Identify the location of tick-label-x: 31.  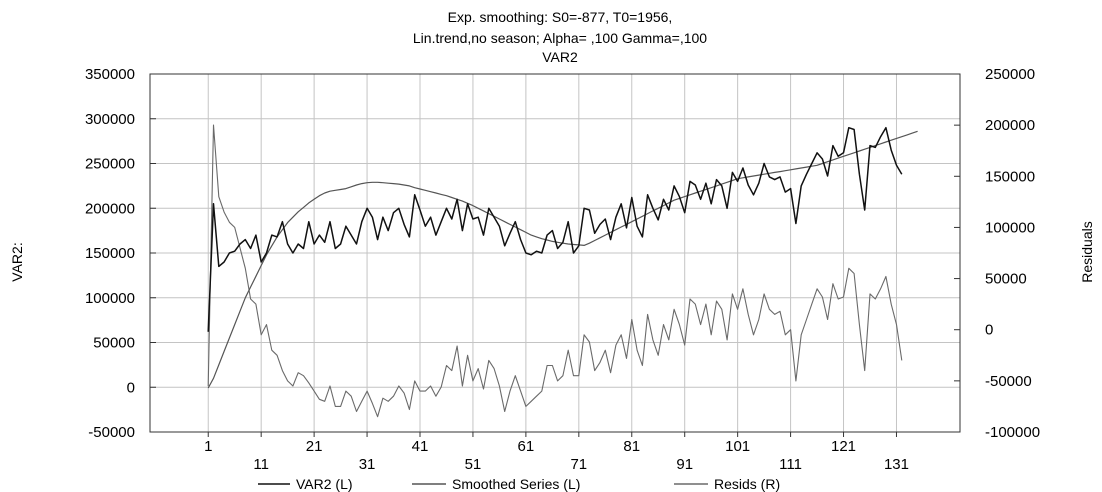
(367, 464).